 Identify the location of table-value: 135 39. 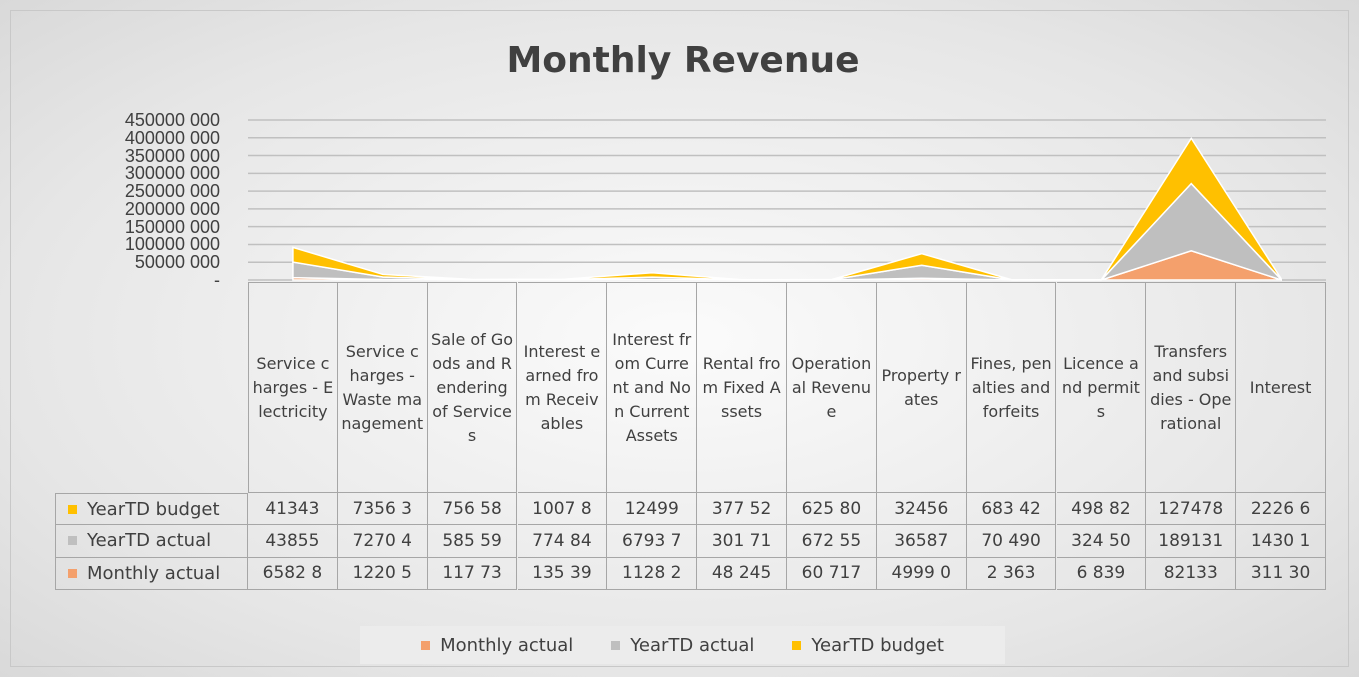
(562, 573).